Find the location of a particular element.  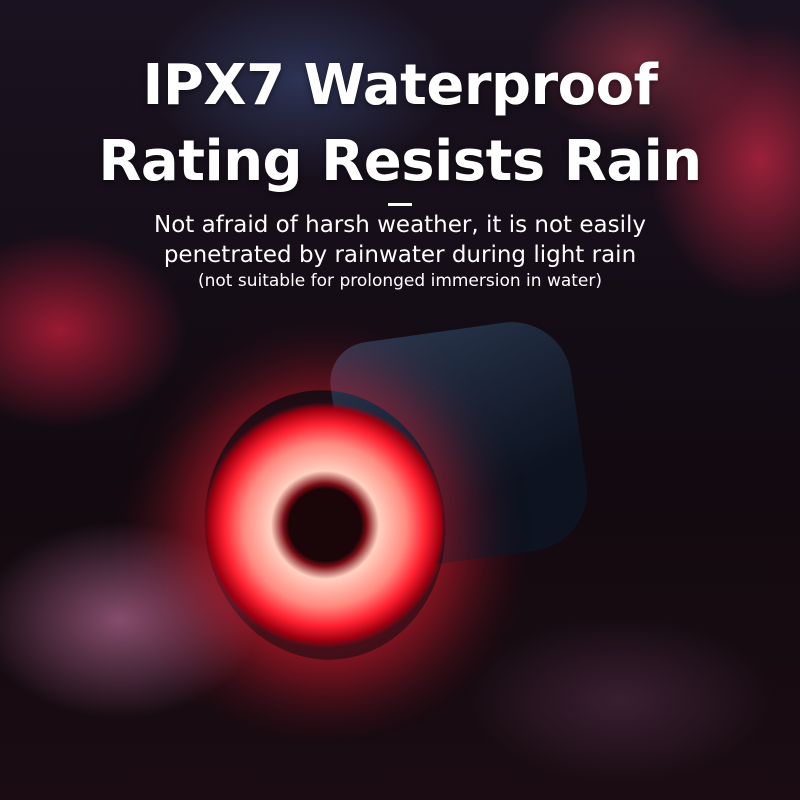

headline-line-2: Rating Resists Rain is located at coordinates (400, 161).